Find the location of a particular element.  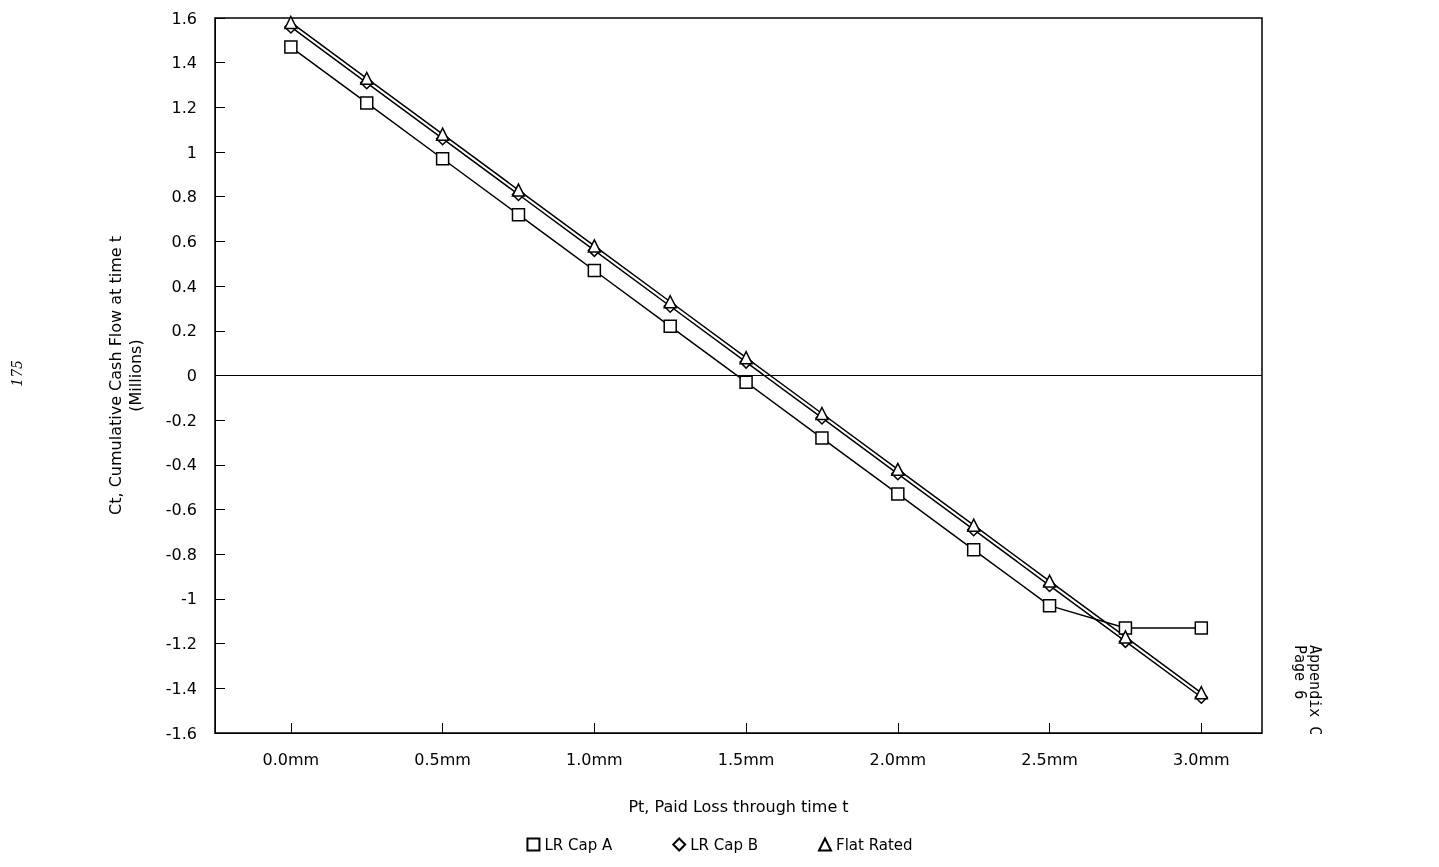

x-tick-label: 2.0mm is located at coordinates (898, 759).